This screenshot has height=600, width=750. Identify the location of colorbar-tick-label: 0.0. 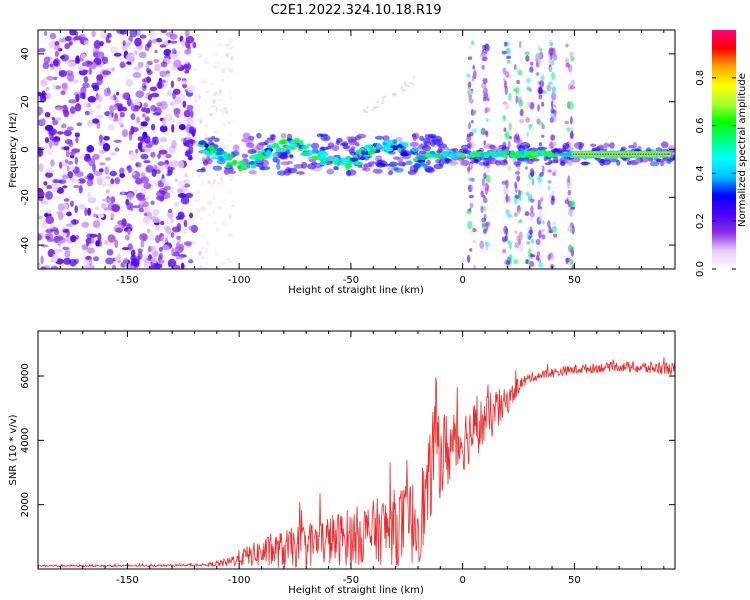
(700, 269).